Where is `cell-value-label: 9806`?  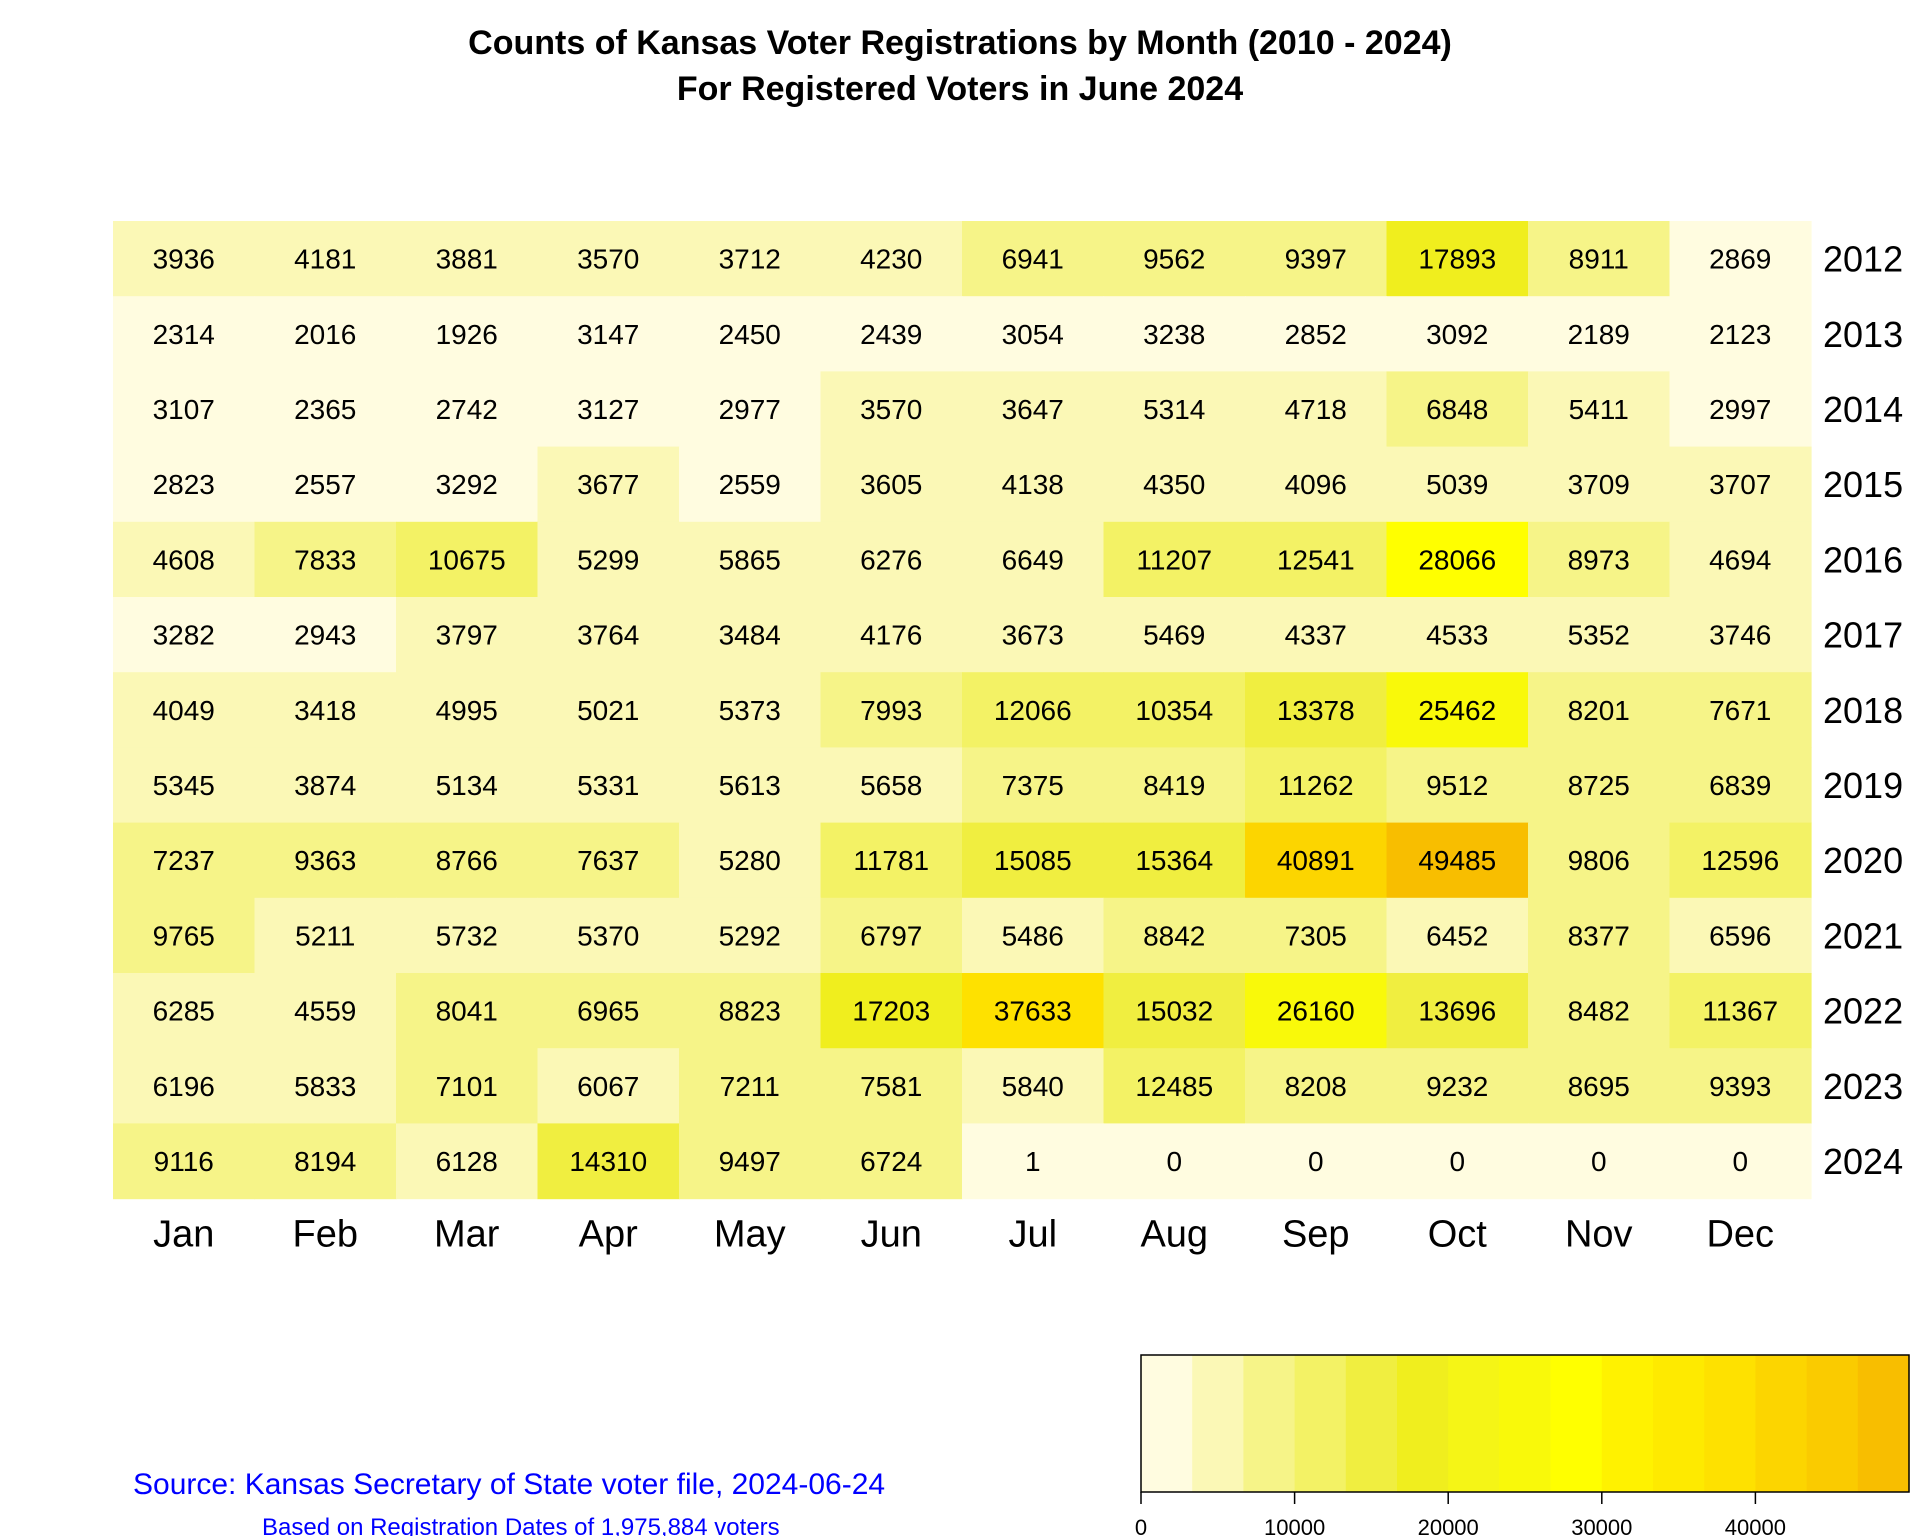
cell-value-label: 9806 is located at coordinates (1599, 860).